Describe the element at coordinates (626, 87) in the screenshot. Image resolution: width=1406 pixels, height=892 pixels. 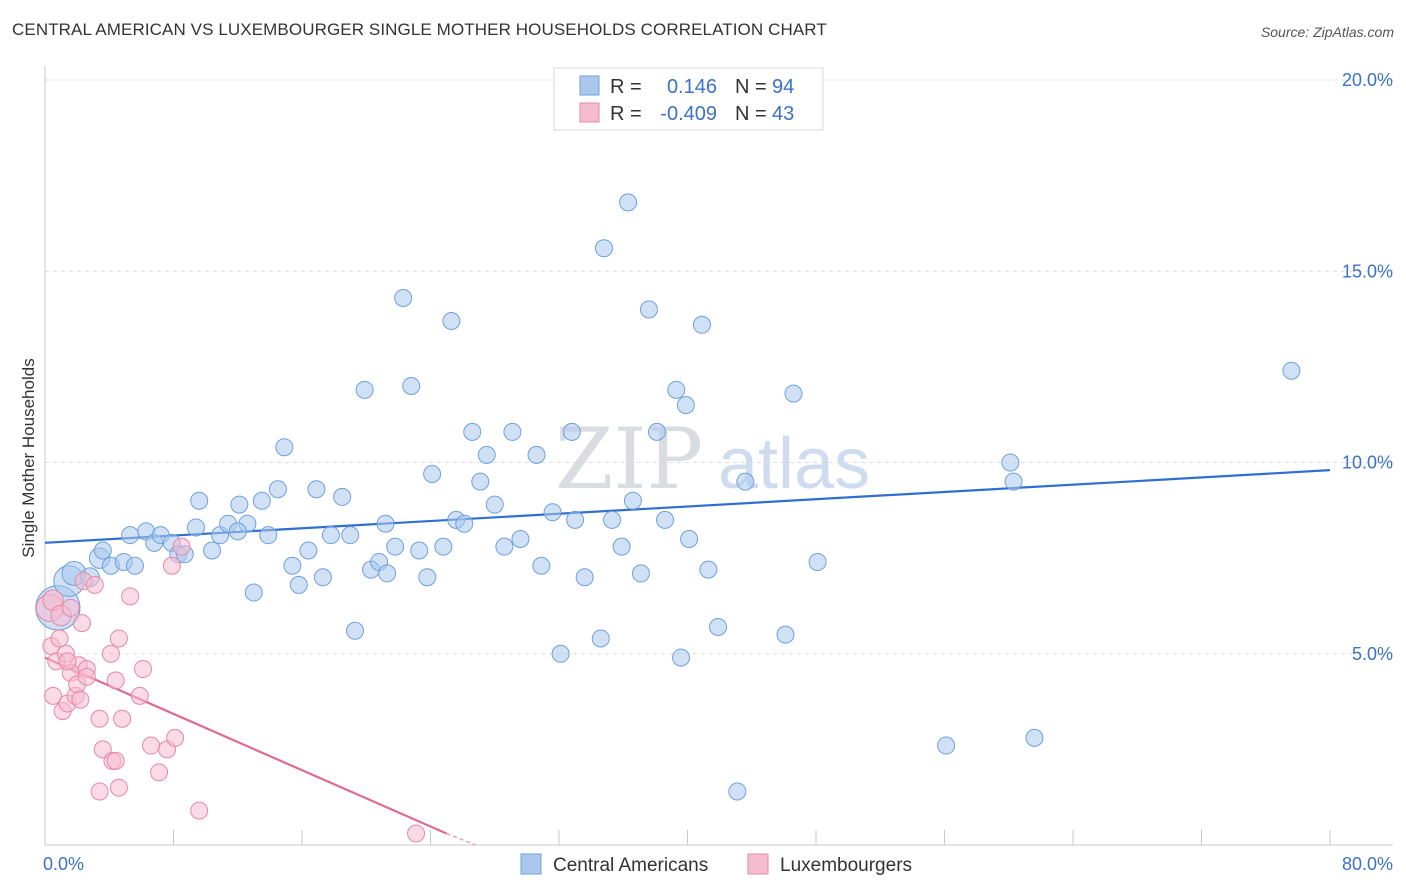
I see `legend-r-label-1: R =` at that location.